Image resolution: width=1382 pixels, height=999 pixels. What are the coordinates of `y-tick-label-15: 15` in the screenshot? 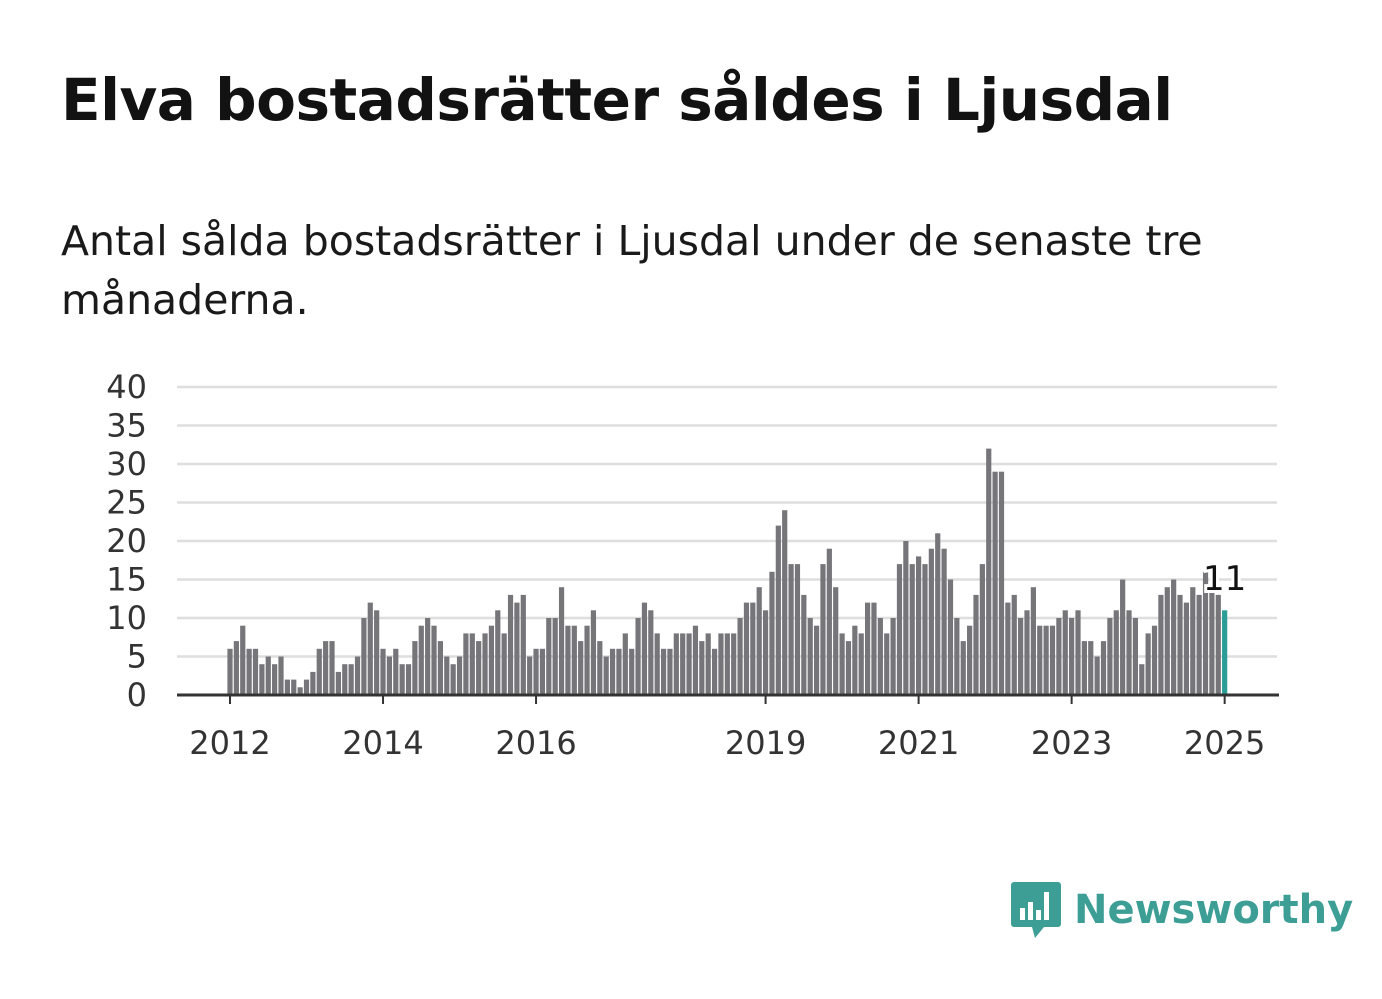 It's located at (126, 580).